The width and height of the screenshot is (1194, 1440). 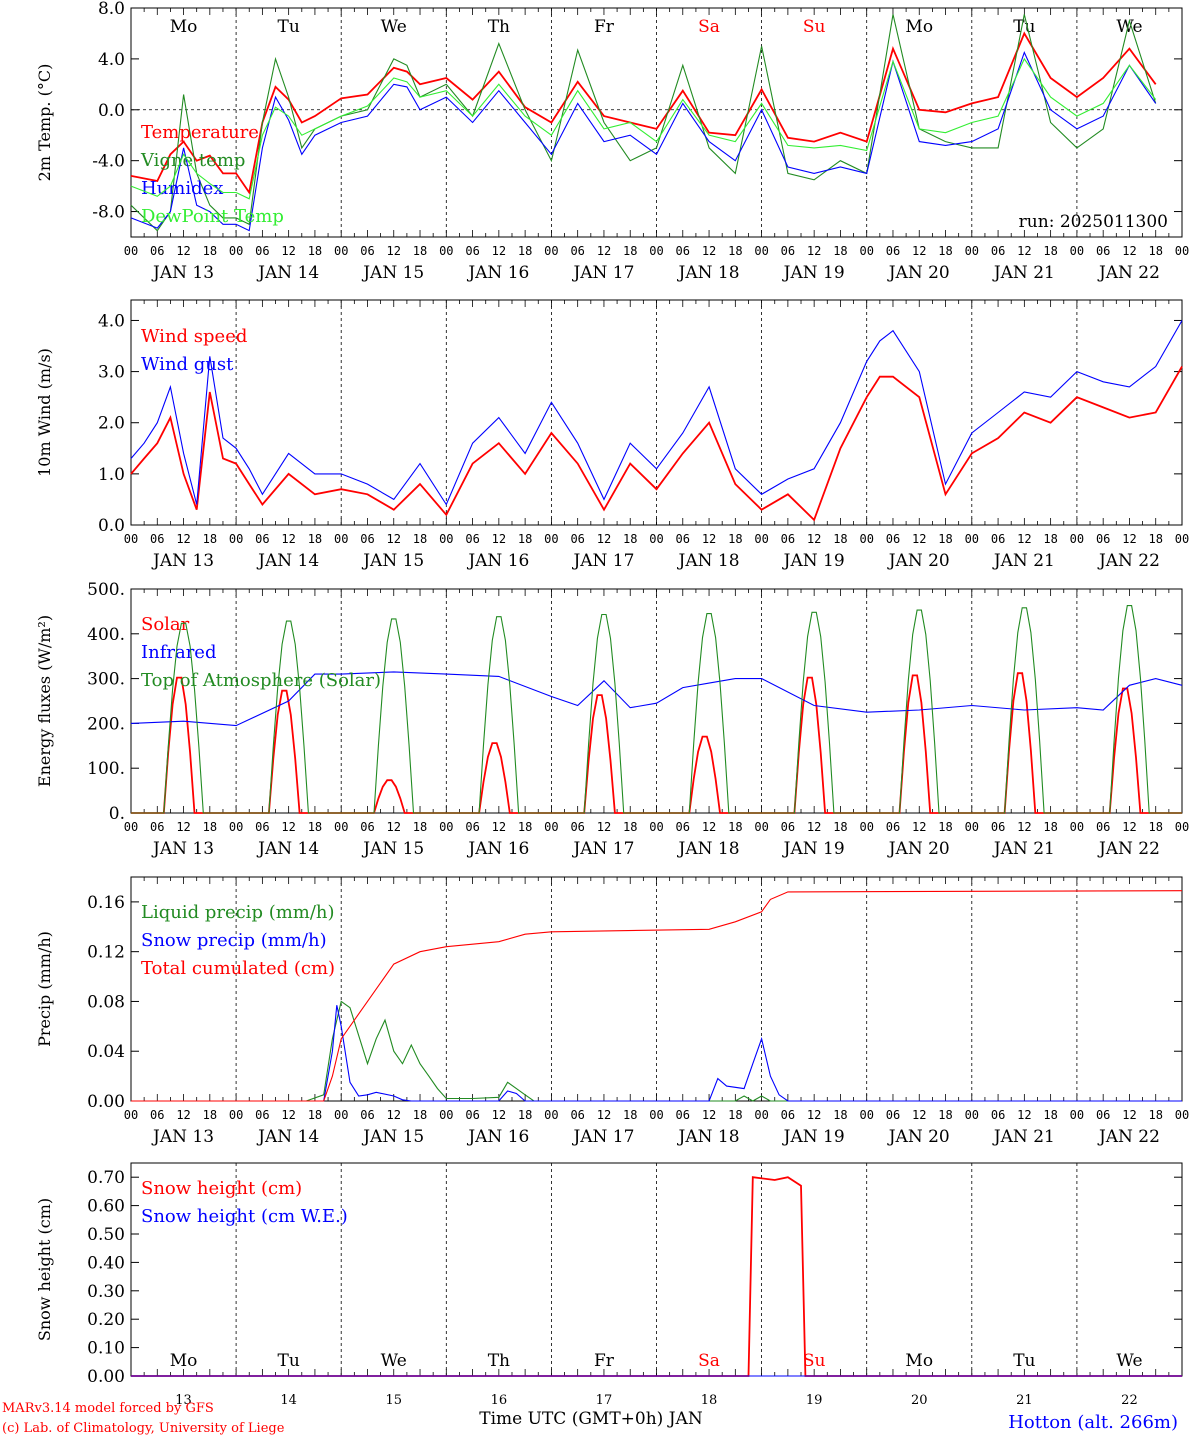 I want to click on date-label: JAN 19, so click(x=813, y=273).